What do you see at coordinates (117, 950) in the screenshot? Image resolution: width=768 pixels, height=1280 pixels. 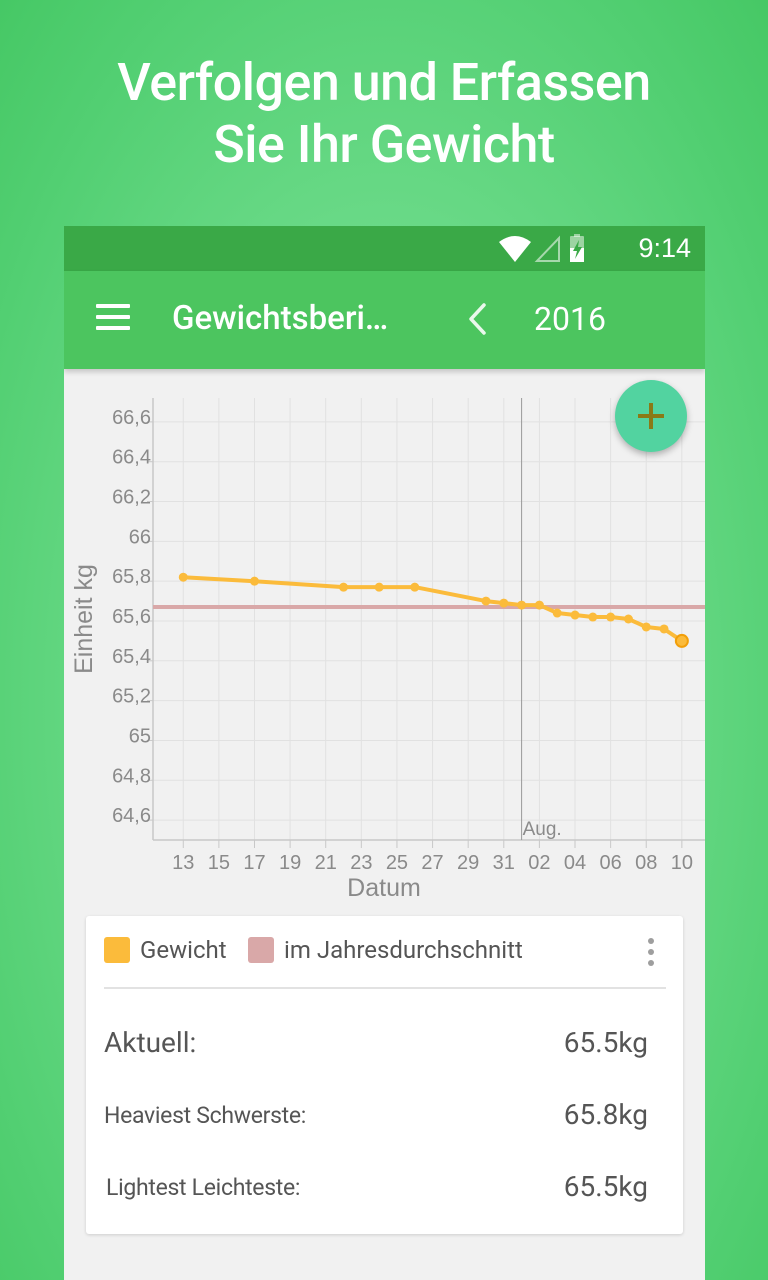 I see `legend-swatch-weight` at bounding box center [117, 950].